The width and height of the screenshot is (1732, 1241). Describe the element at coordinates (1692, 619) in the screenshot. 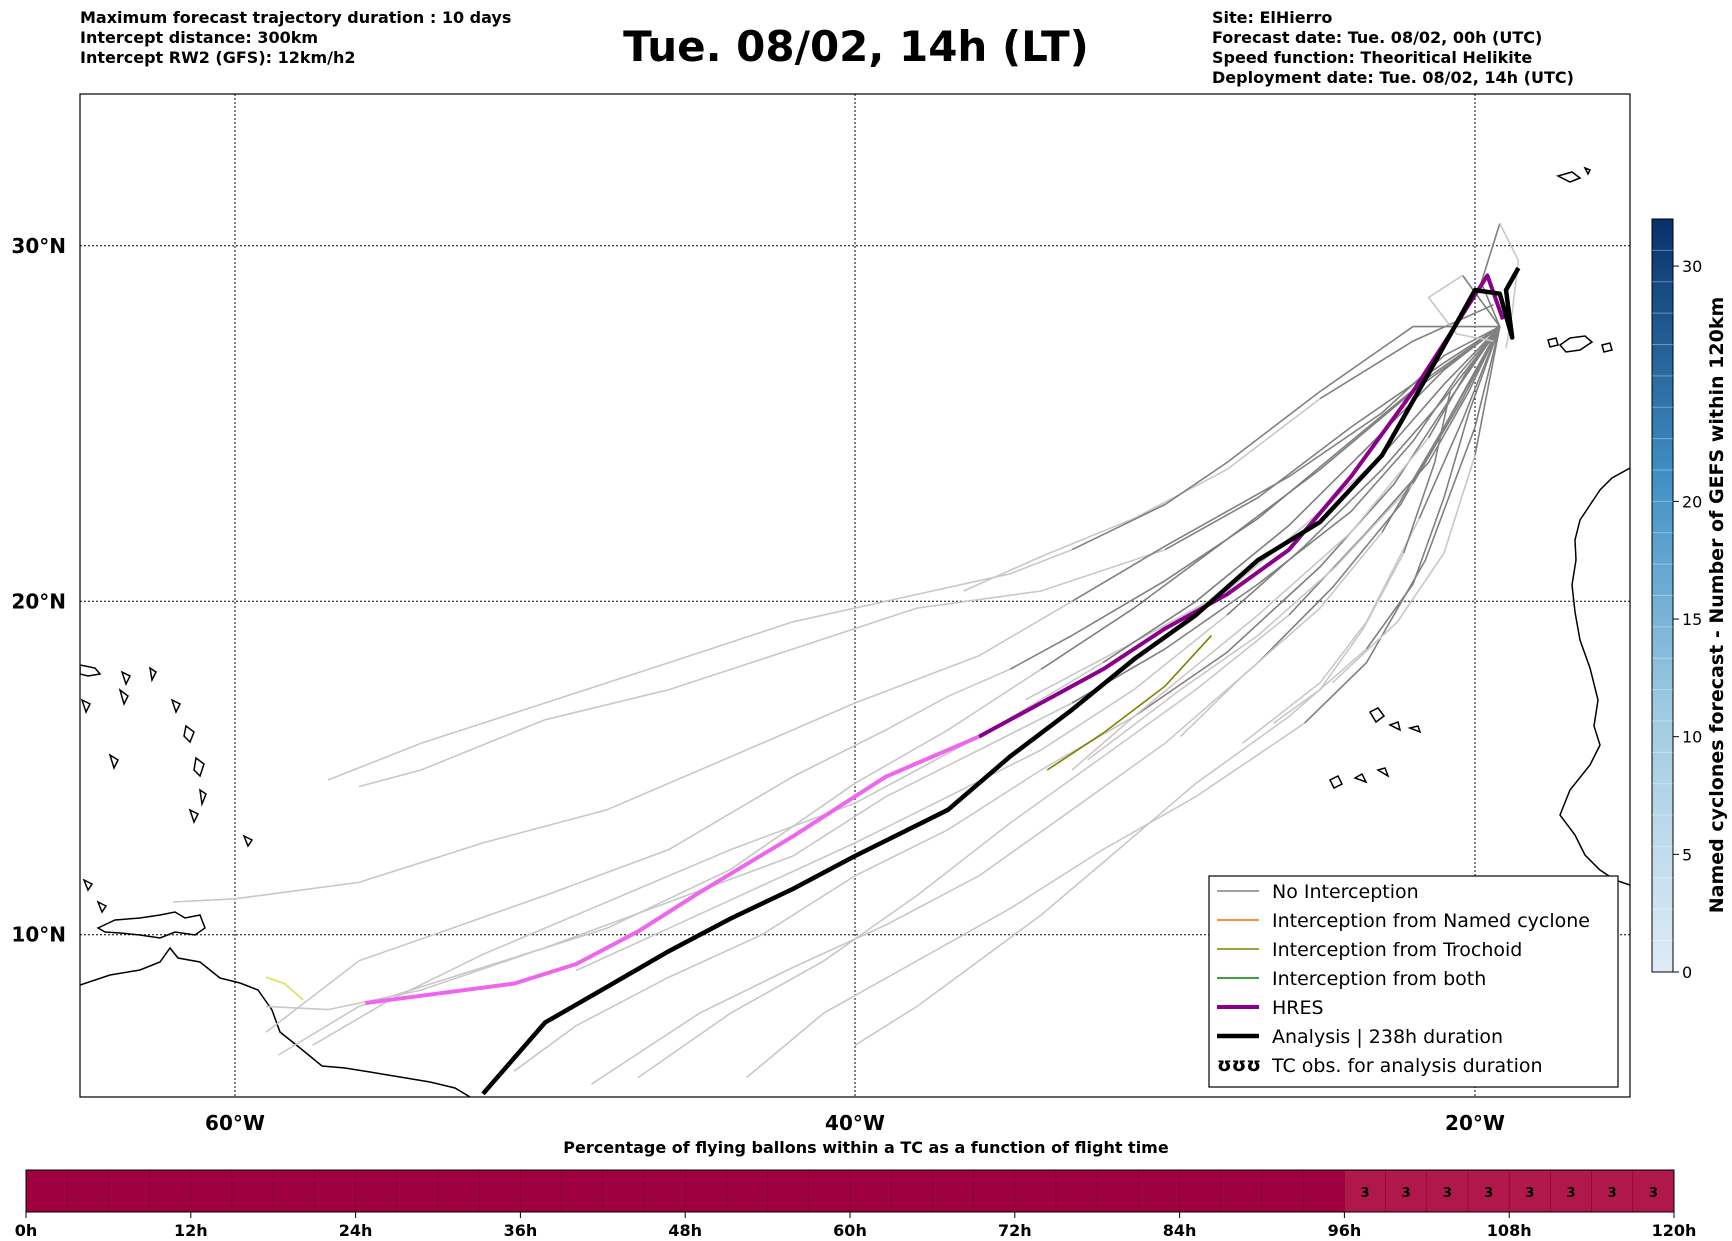

I see `colorbar-tick-label: 15` at that location.